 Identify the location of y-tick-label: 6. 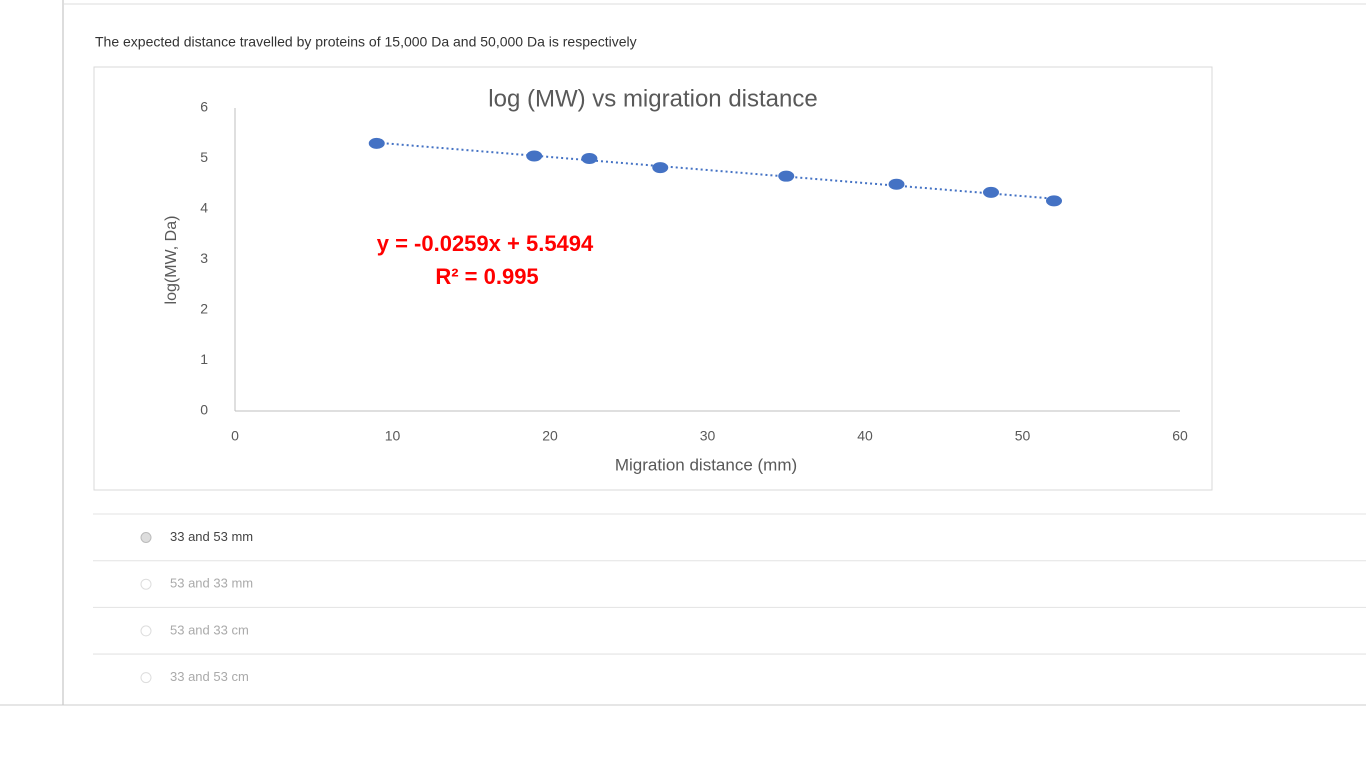
(204, 107).